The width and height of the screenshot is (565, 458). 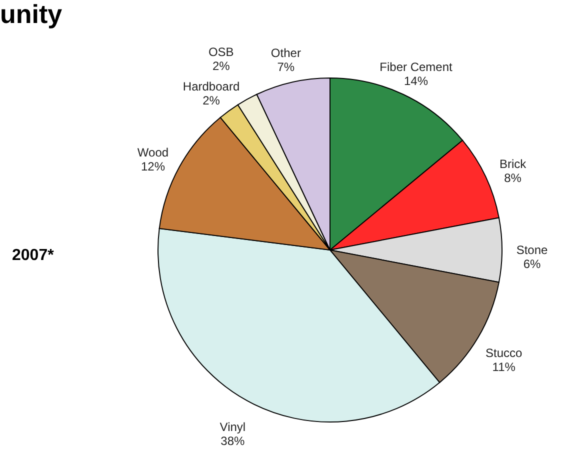 What do you see at coordinates (504, 367) in the screenshot?
I see `data-label: 11%` at bounding box center [504, 367].